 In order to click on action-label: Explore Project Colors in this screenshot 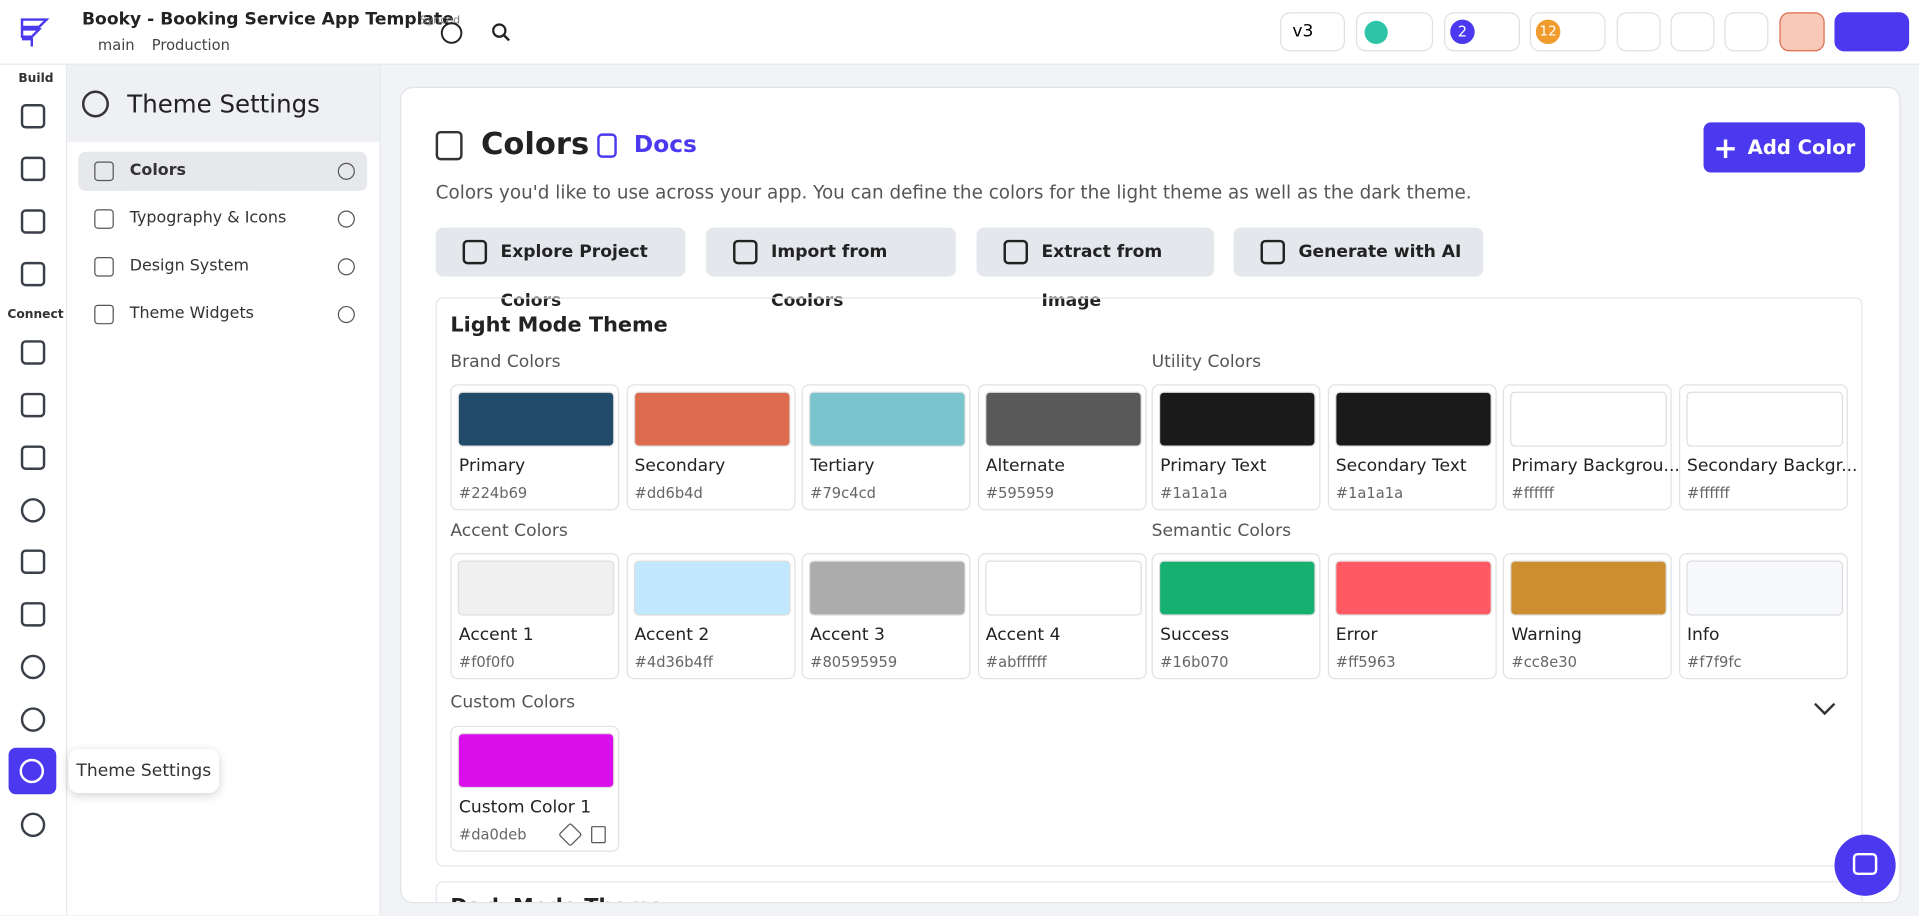, I will do `click(574, 276)`.